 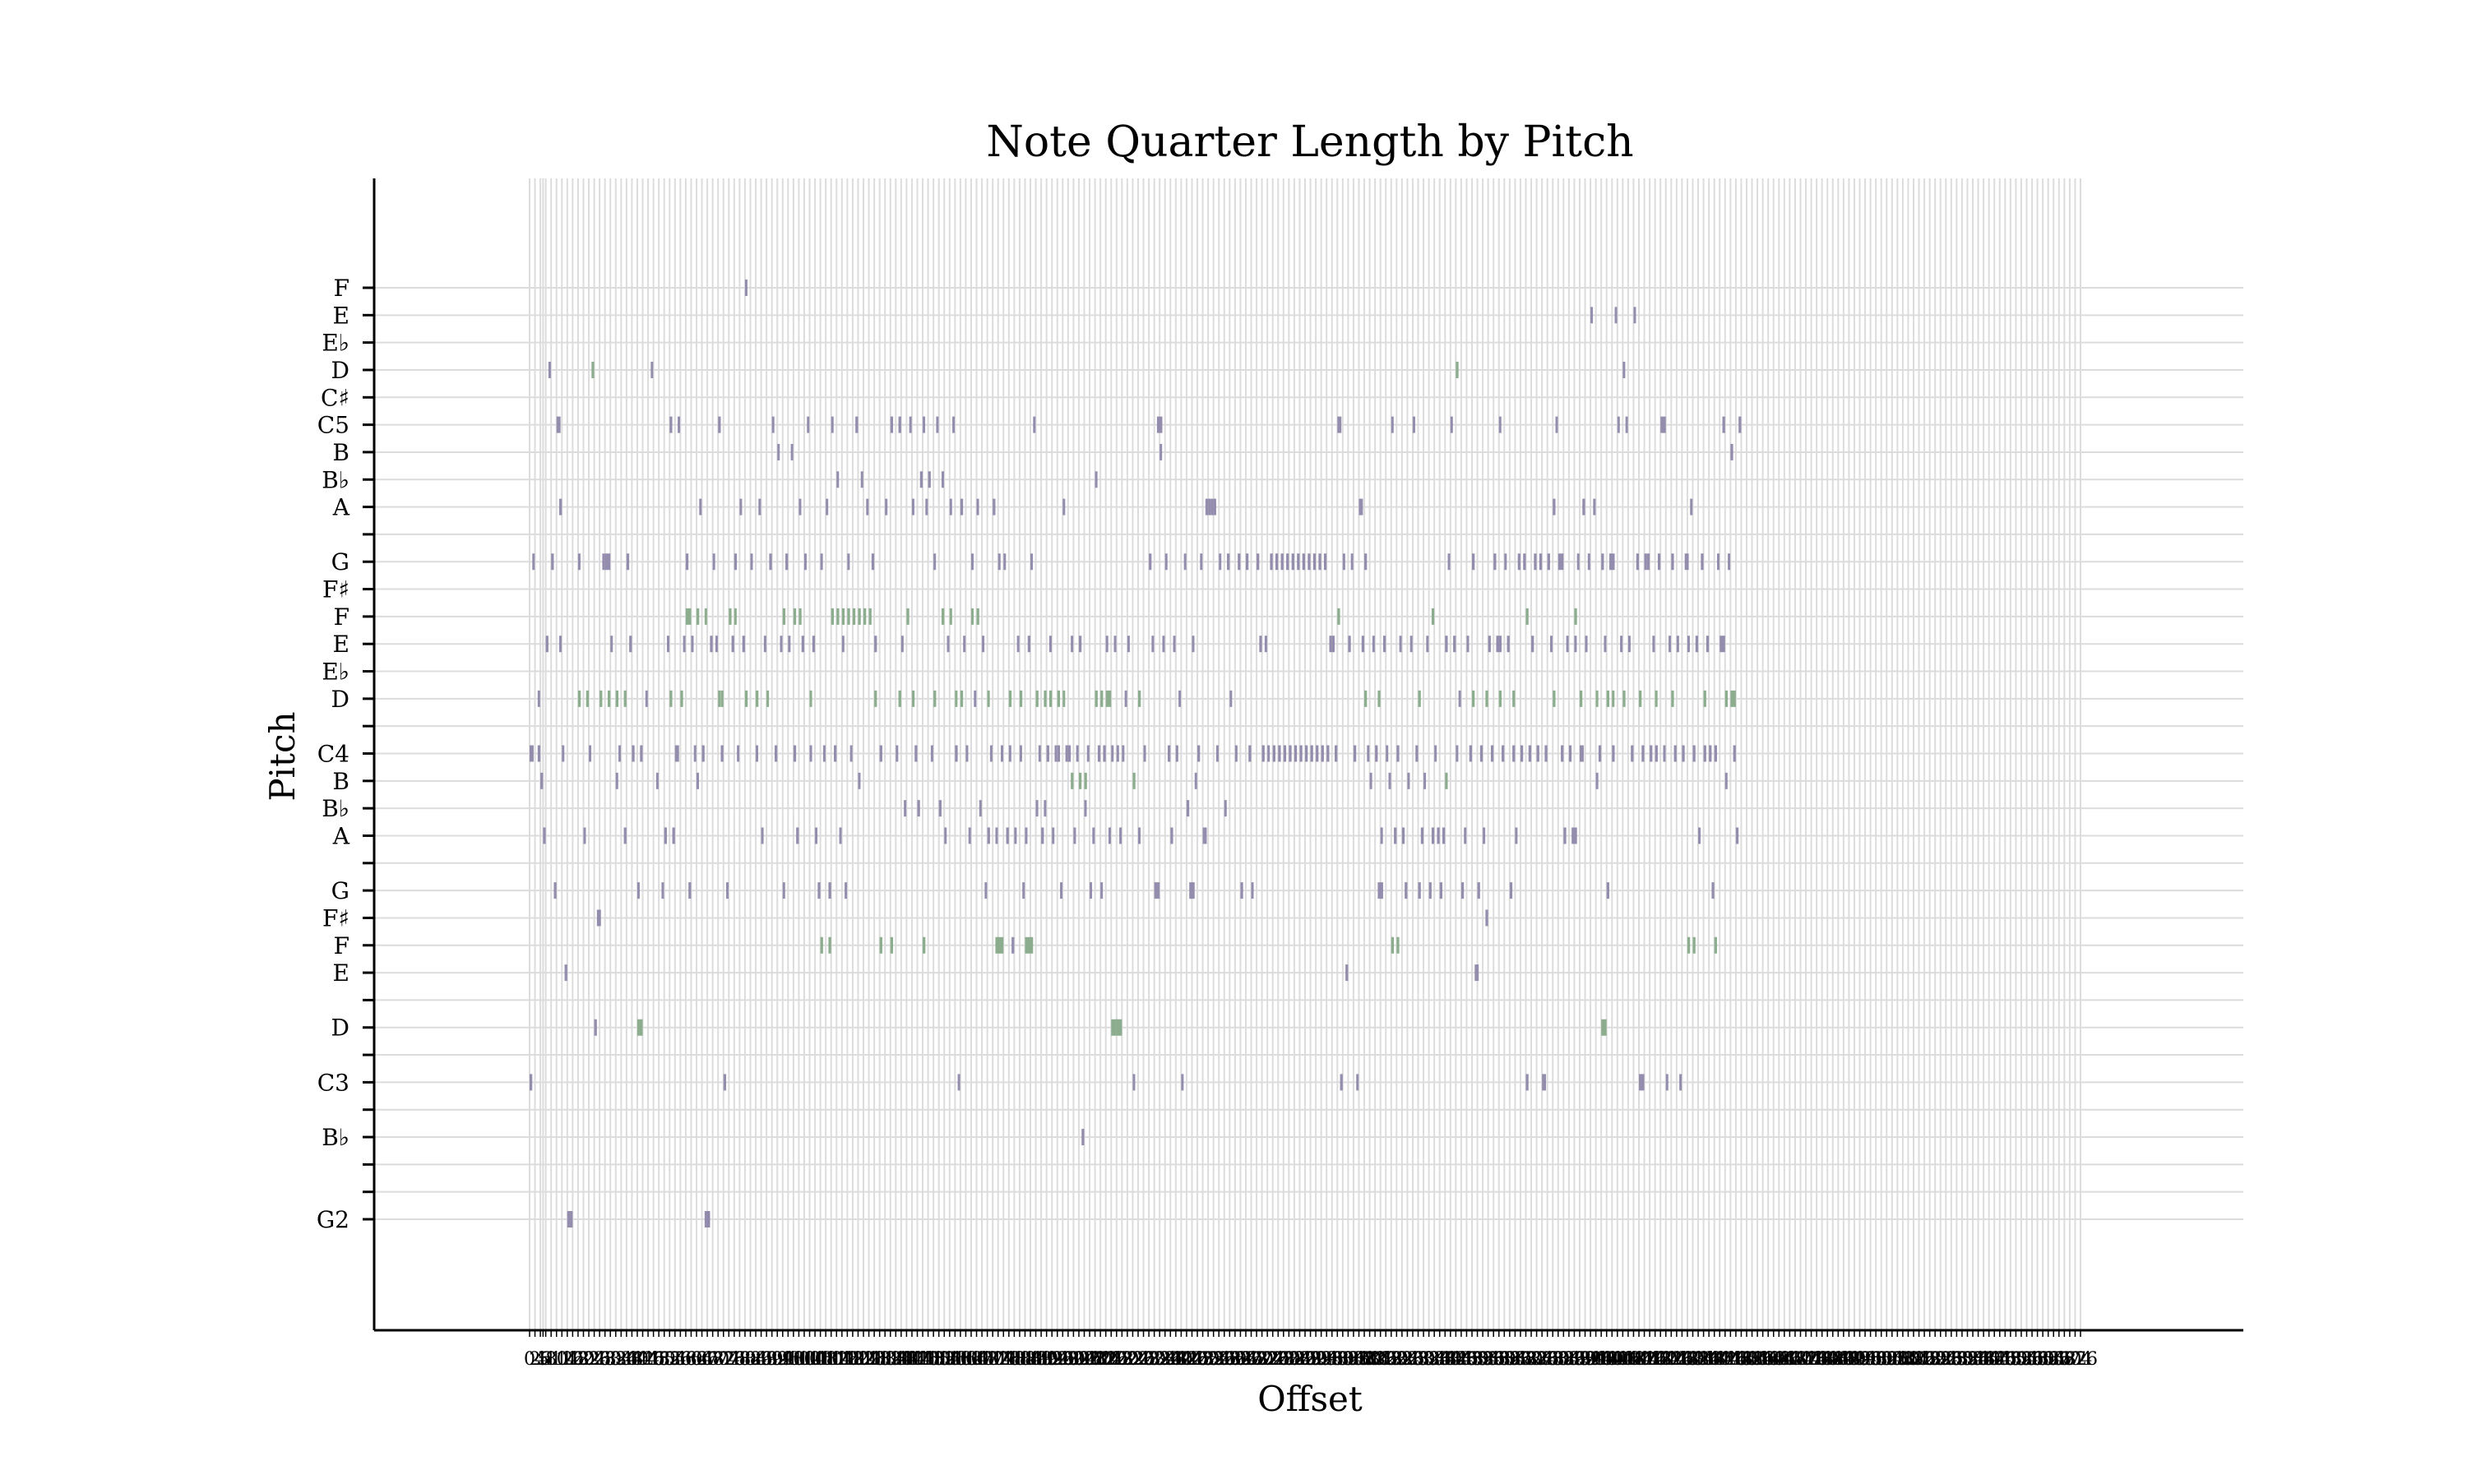 I want to click on x-tick-label: 474, so click(x=1806, y=1360).